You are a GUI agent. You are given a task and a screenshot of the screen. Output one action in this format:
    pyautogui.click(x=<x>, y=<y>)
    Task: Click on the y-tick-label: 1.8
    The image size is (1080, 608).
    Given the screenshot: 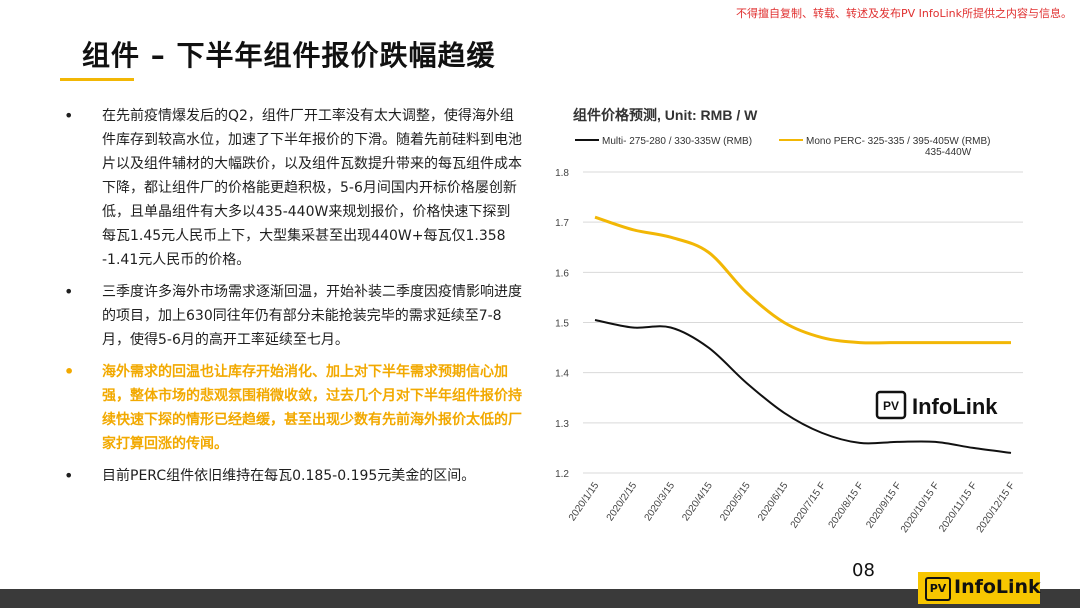 What is the action you would take?
    pyautogui.click(x=562, y=173)
    